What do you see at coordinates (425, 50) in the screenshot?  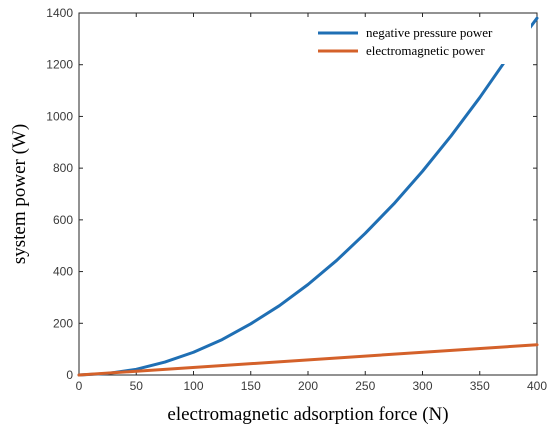 I see `legend-label-2: electromagnetic power` at bounding box center [425, 50].